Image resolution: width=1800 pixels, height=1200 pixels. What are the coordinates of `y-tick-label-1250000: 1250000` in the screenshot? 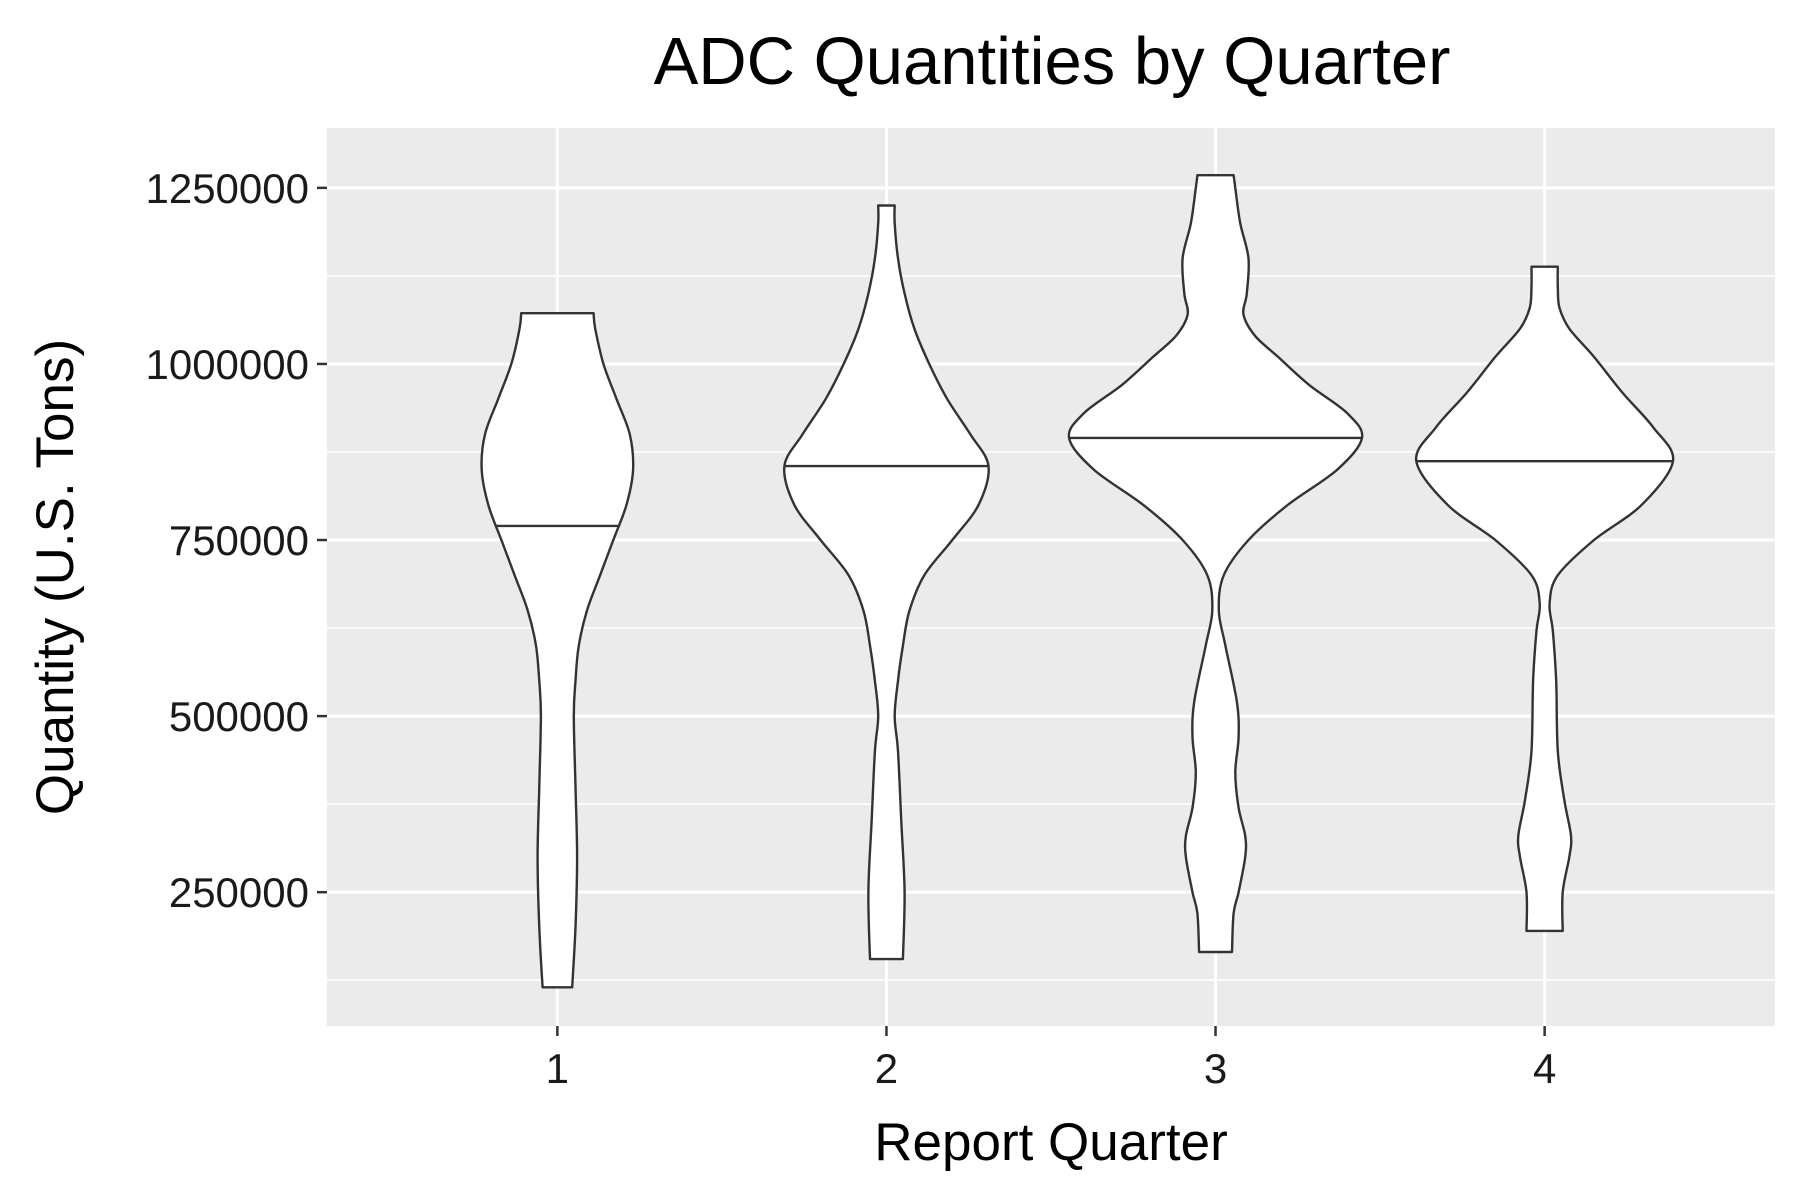 It's located at (227, 188).